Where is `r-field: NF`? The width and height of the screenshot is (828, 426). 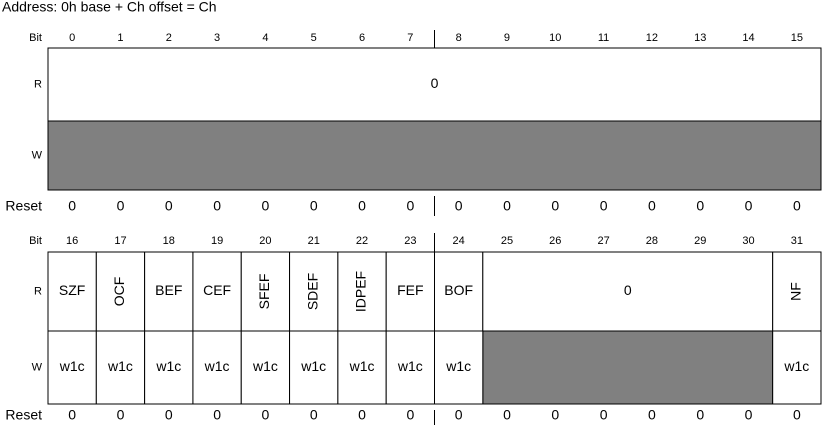
r-field: NF is located at coordinates (796, 291).